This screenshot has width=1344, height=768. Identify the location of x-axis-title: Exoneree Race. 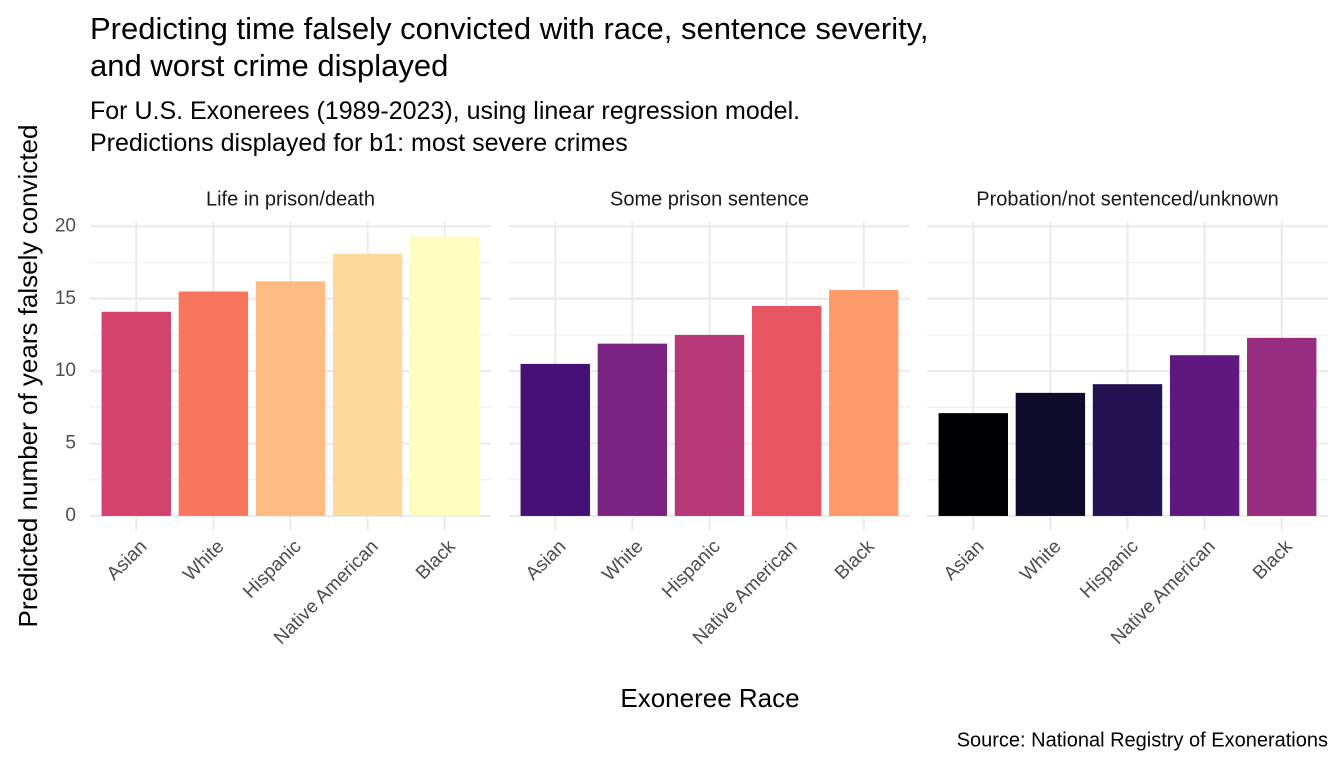
(709, 698).